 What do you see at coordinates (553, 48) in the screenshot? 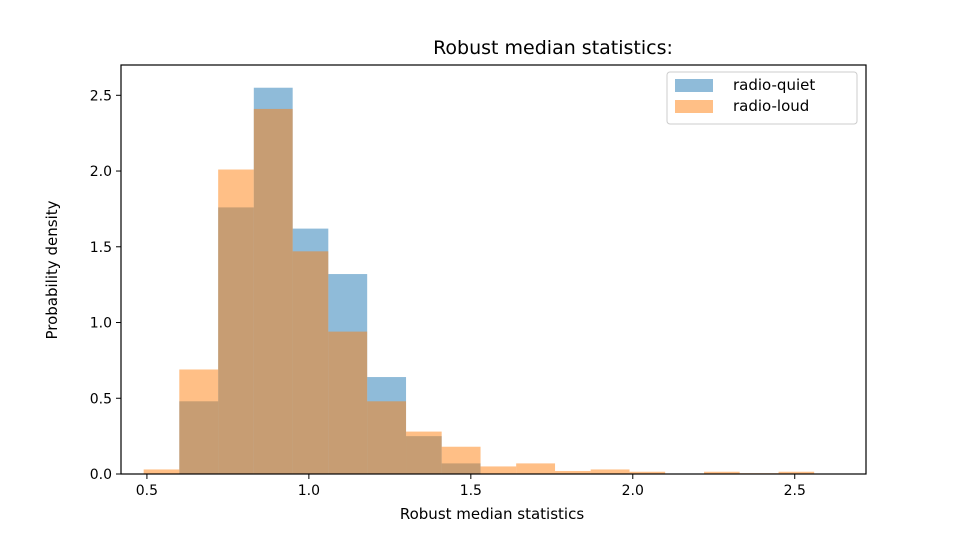
I see `chart-title: Robust median statistics:` at bounding box center [553, 48].